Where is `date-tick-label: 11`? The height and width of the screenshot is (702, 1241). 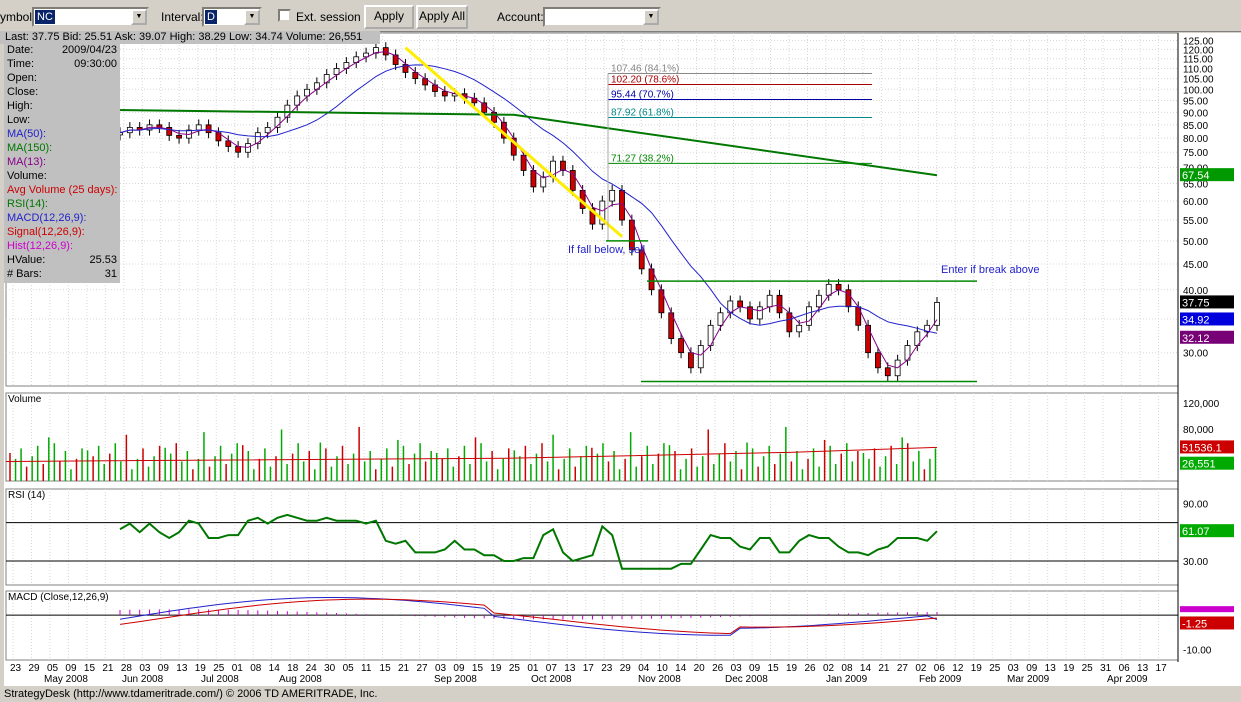 date-tick-label: 11 is located at coordinates (366, 668).